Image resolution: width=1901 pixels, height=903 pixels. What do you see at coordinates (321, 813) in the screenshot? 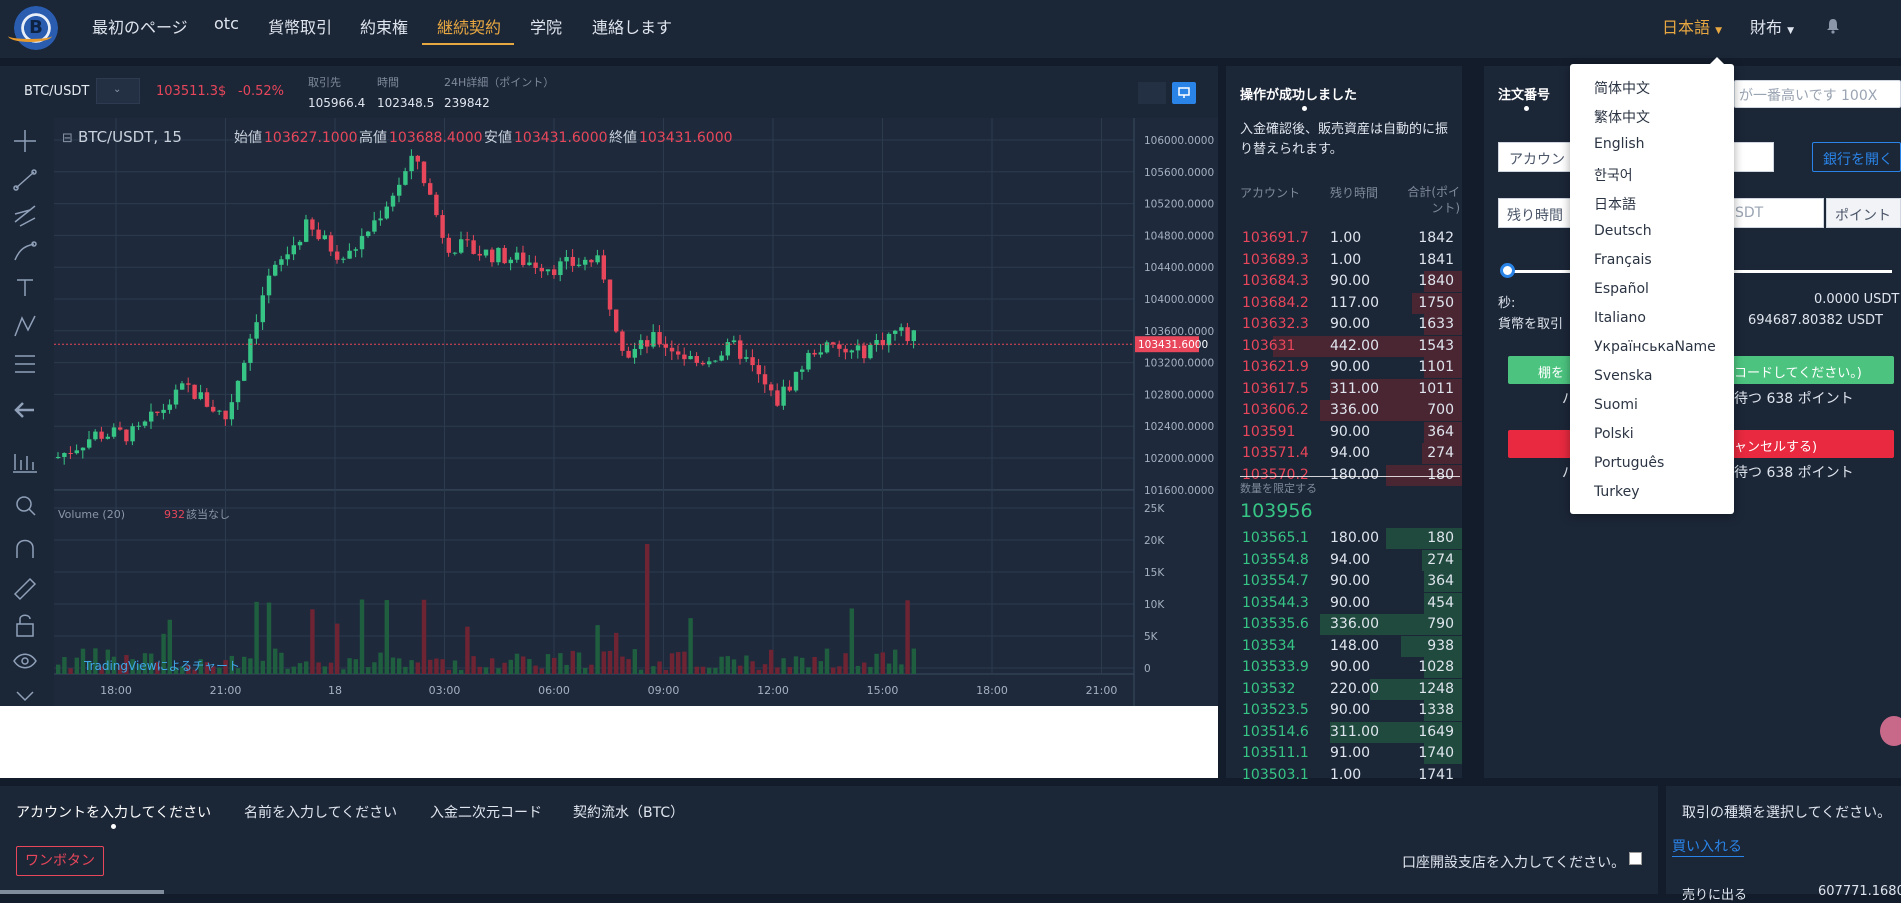
I see `tab-name: 名前を入力してください` at bounding box center [321, 813].